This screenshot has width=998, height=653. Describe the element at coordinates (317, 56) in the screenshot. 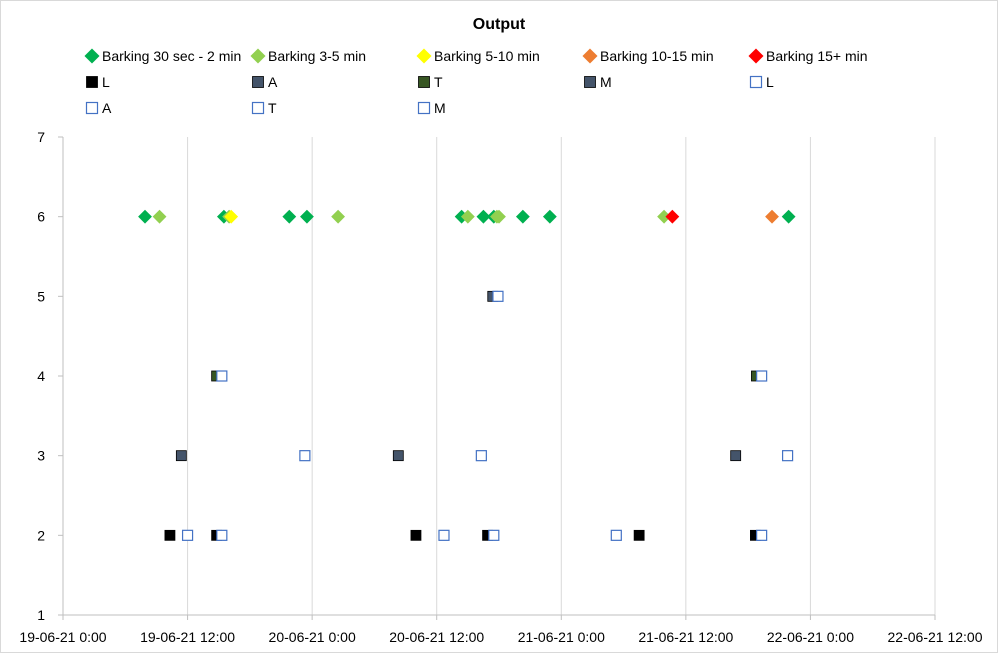

I see `legend-label: Barking 3-5 min` at that location.